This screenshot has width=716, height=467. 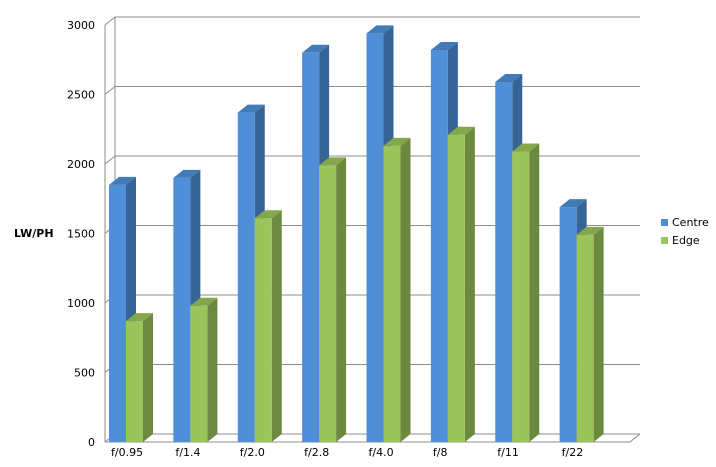 I want to click on legend: Centre Edge, so click(x=685, y=231).